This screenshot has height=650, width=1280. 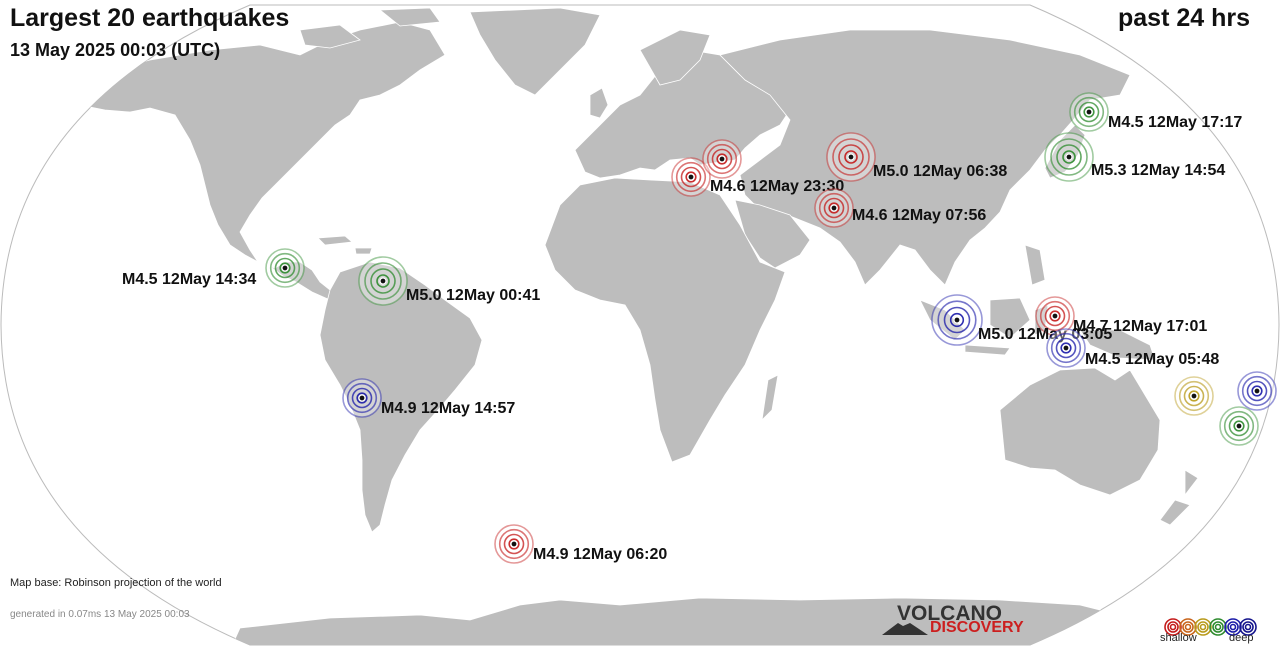 What do you see at coordinates (150, 18) in the screenshot?
I see `map-title: Largest 20 earthquakes` at bounding box center [150, 18].